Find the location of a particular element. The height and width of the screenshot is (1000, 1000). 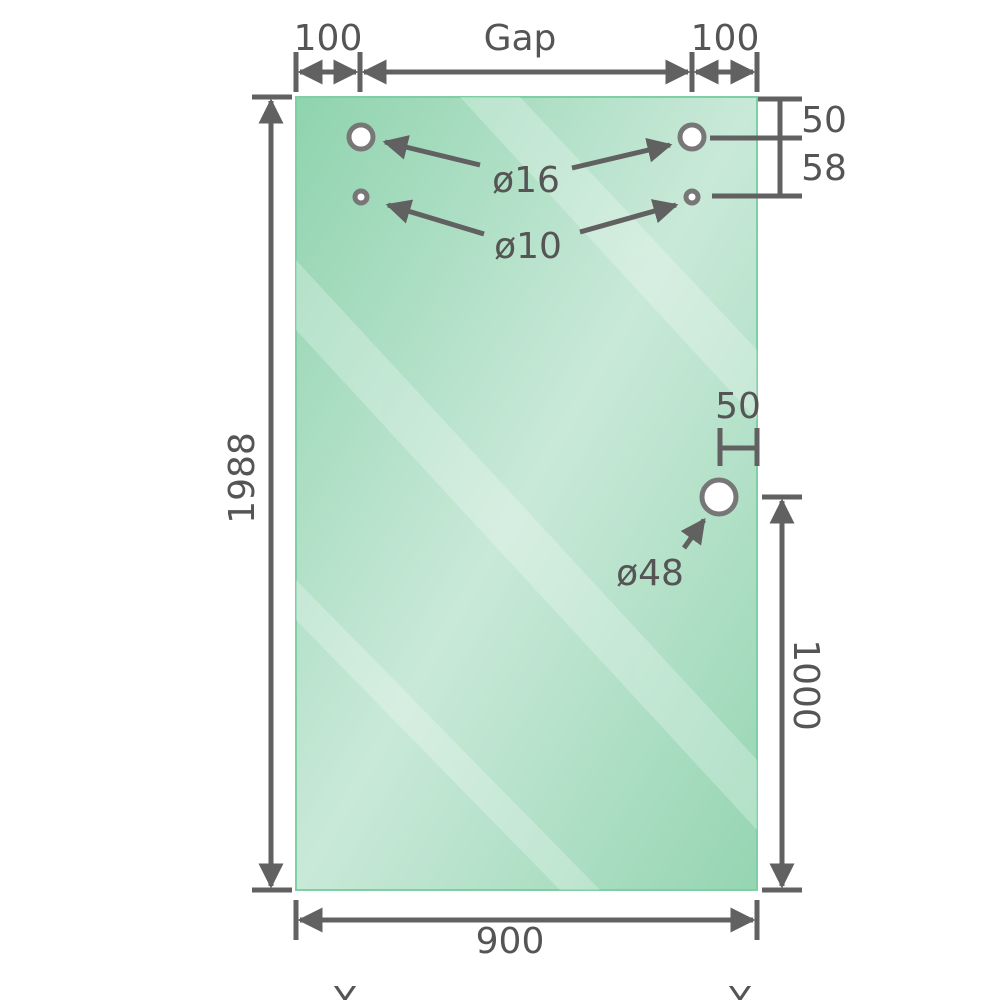

bottom-mark-right: Y is located at coordinates (740, 990).